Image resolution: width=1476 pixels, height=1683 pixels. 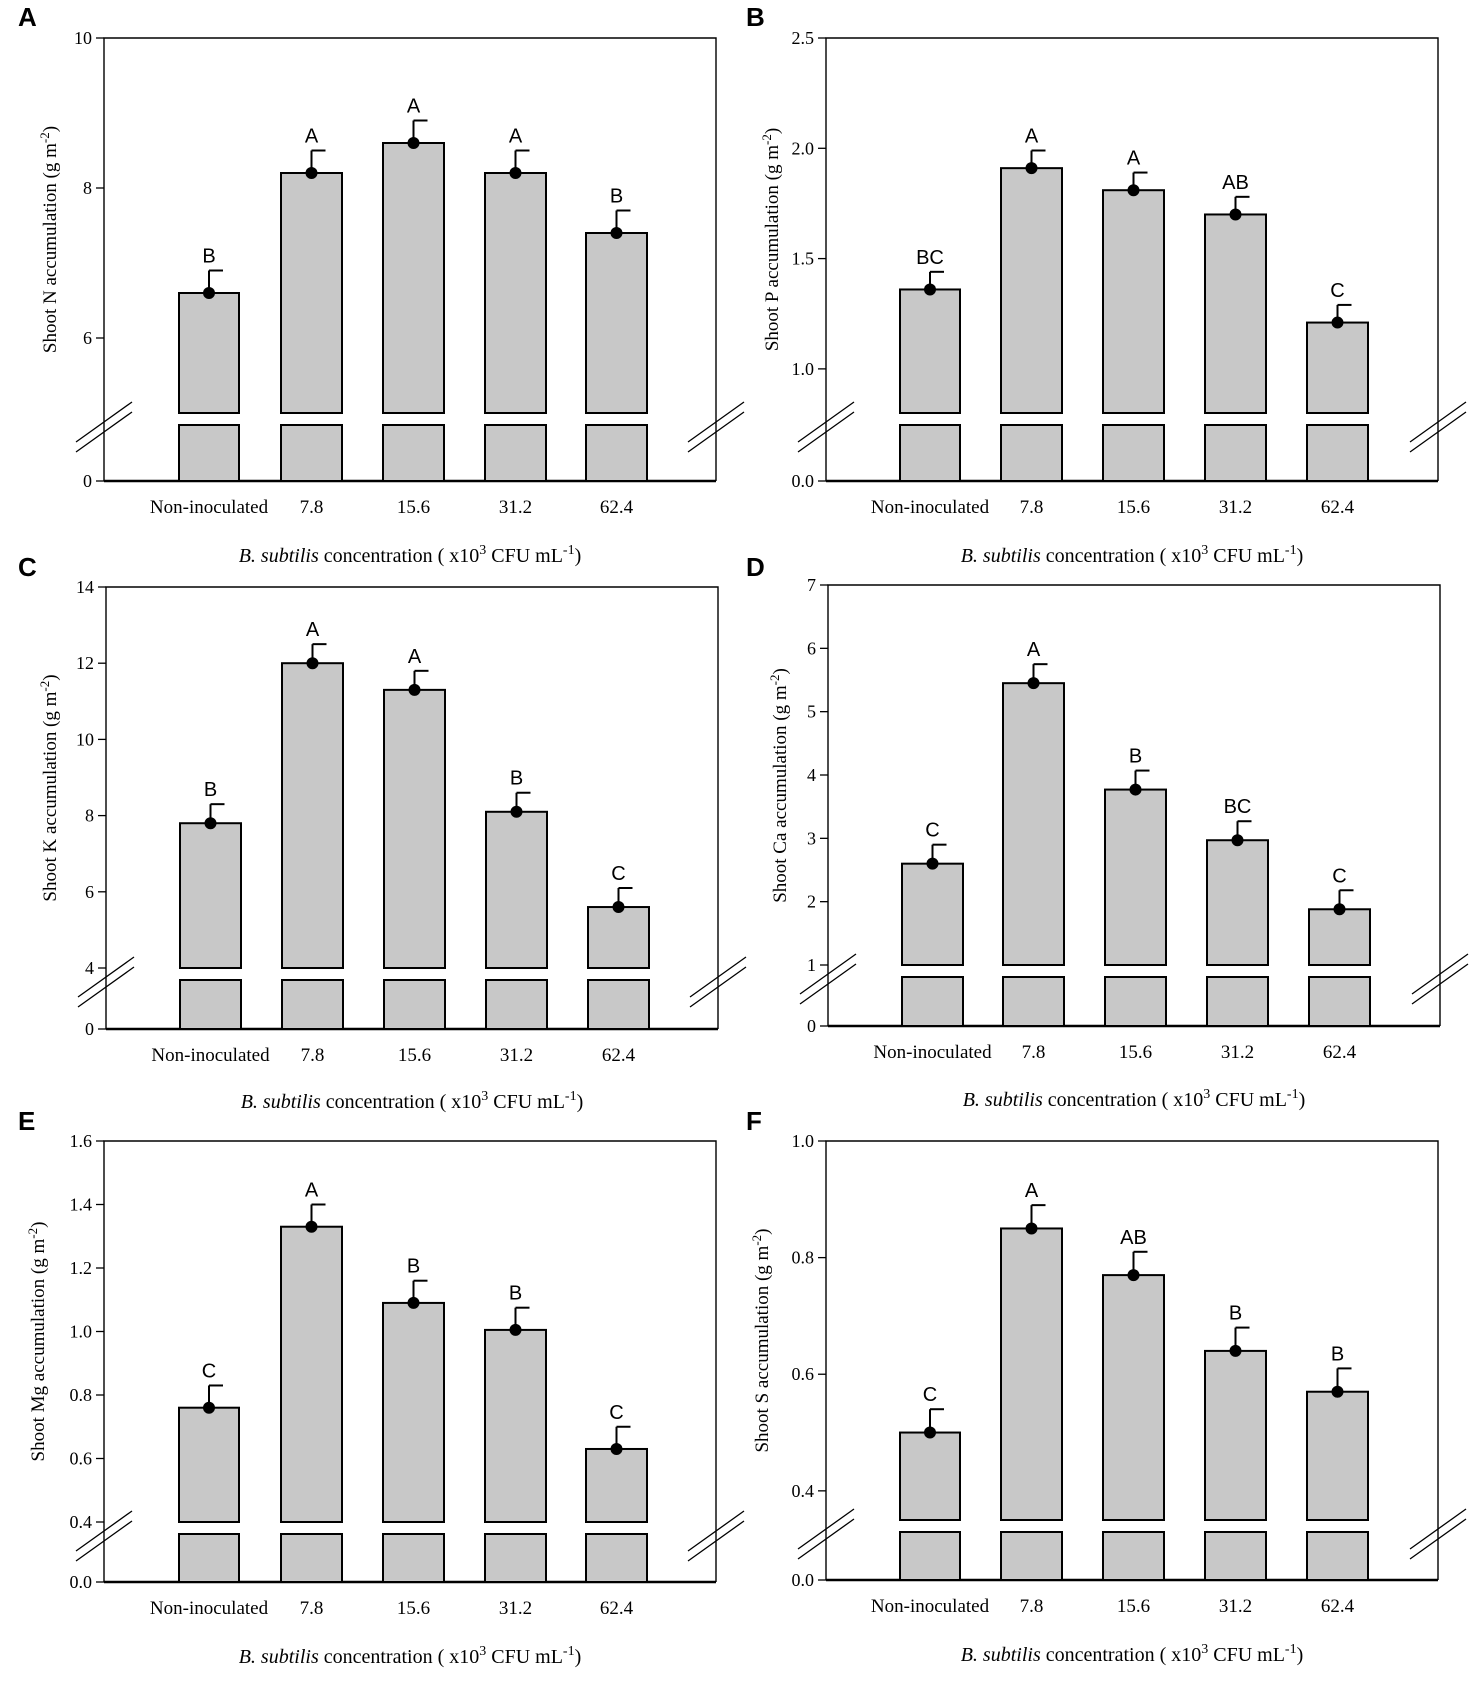 I want to click on y-axis-label-unit-exp: -2, so click(x=774, y=680).